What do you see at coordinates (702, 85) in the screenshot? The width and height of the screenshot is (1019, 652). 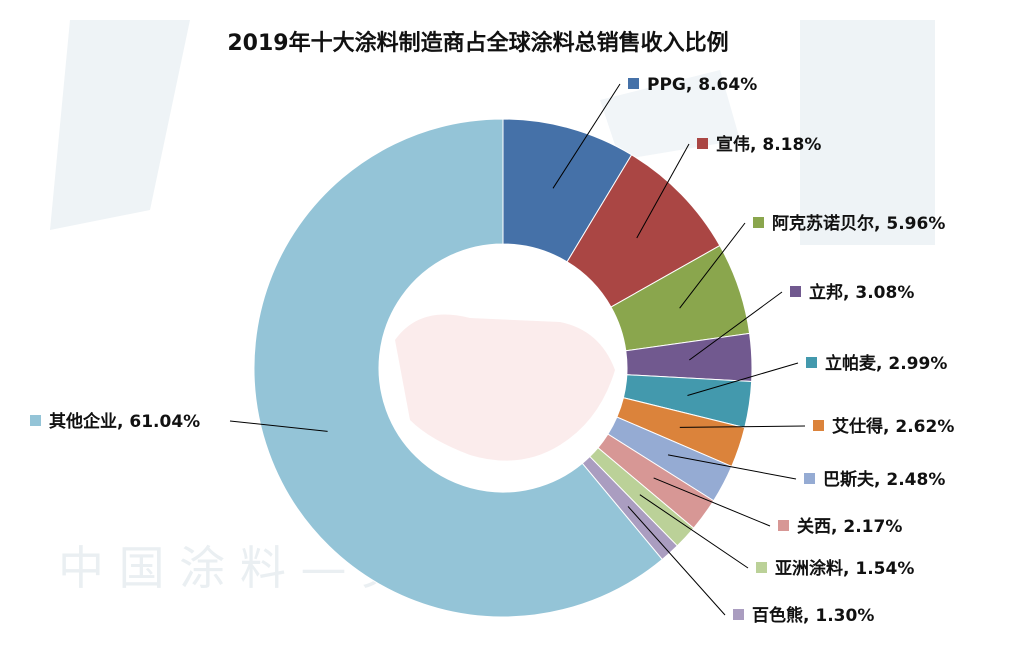 I see `data-label-0: PPG, 8.64%` at bounding box center [702, 85].